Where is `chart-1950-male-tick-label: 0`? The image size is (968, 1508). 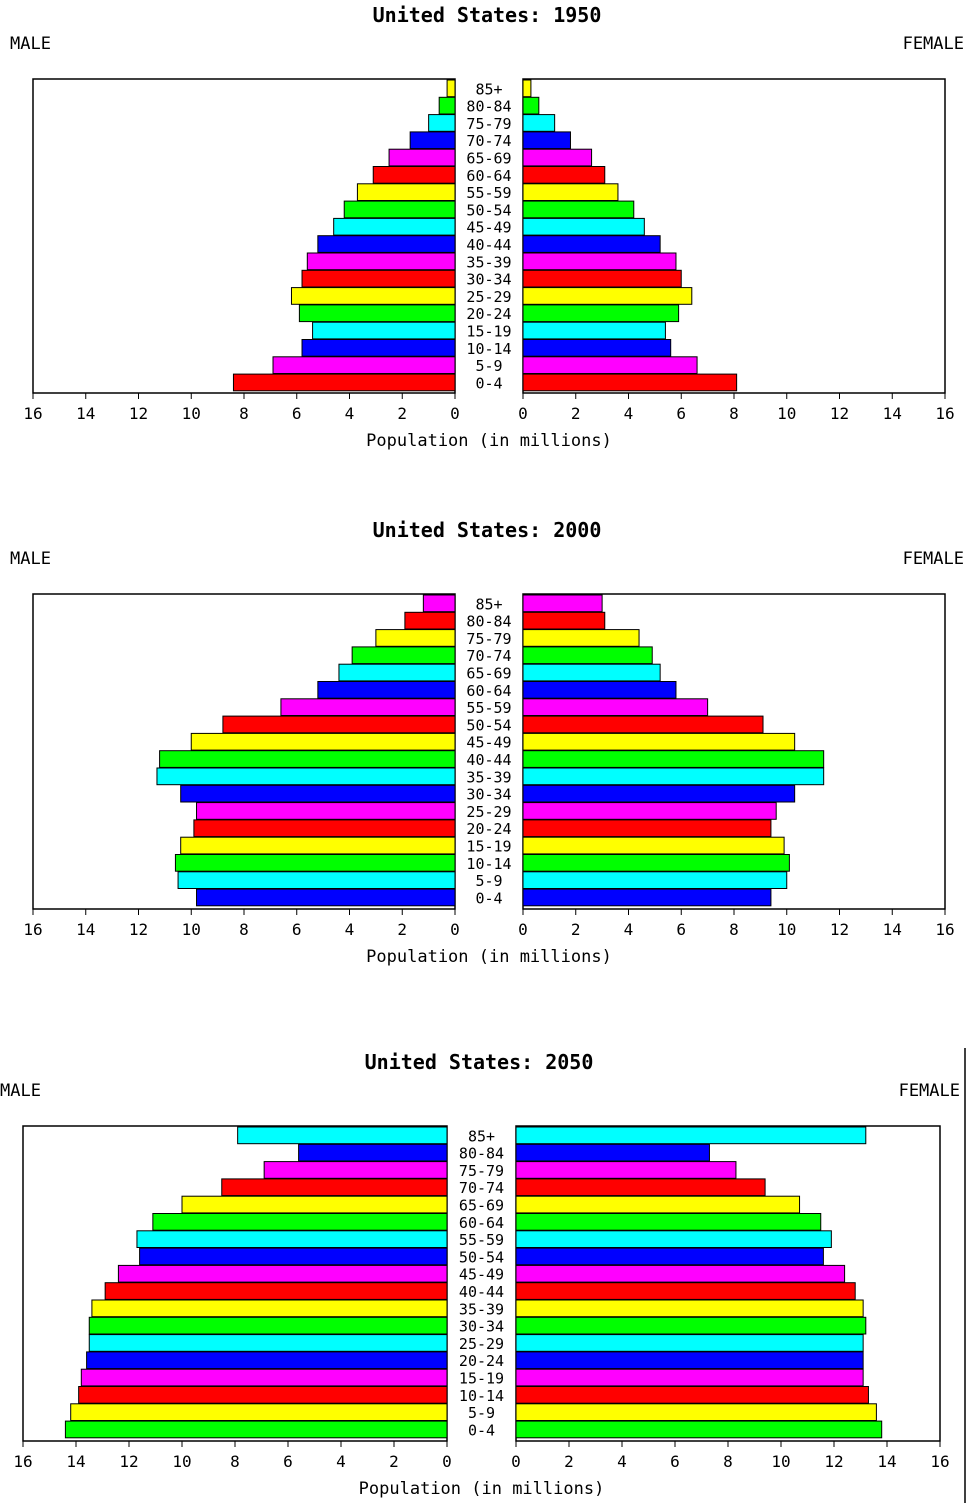 chart-1950-male-tick-label: 0 is located at coordinates (455, 413).